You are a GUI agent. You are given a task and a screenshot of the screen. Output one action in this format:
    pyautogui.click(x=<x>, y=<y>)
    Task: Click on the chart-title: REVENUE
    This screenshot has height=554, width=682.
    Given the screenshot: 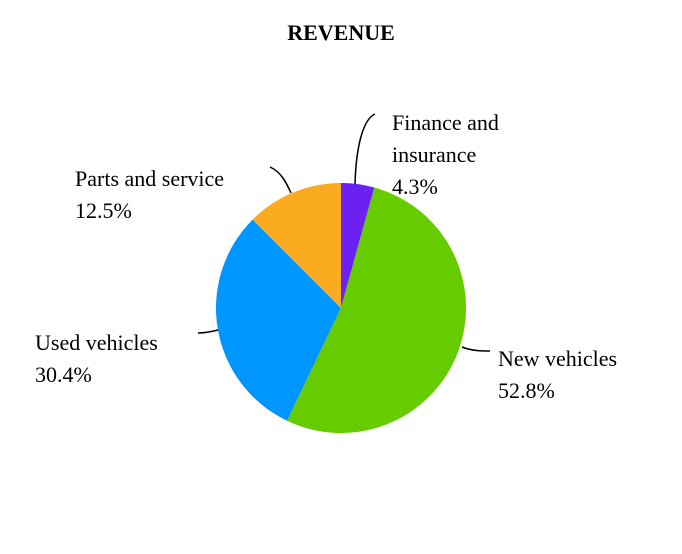 What is the action you would take?
    pyautogui.click(x=341, y=32)
    